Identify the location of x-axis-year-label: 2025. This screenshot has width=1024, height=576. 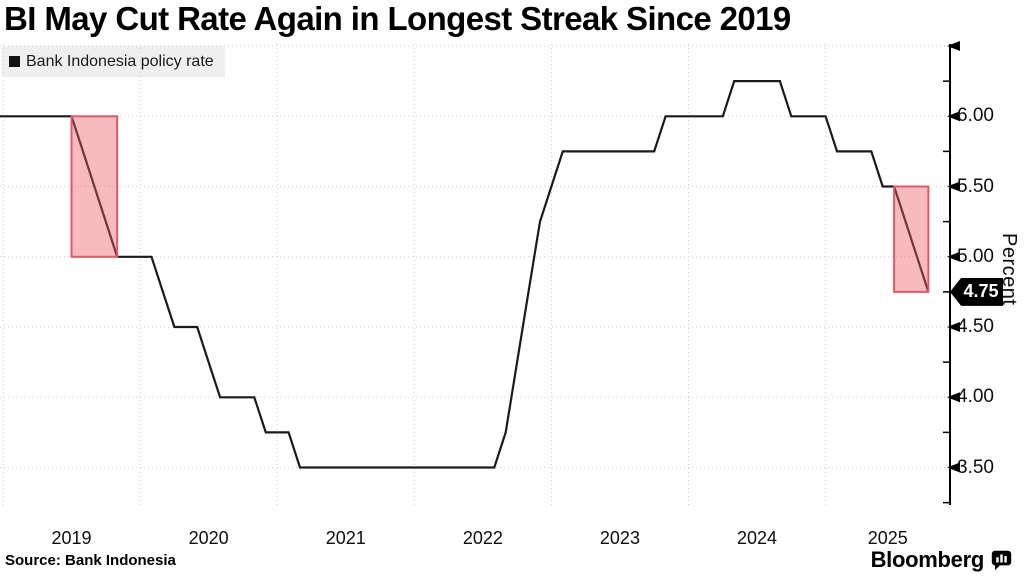
(887, 538).